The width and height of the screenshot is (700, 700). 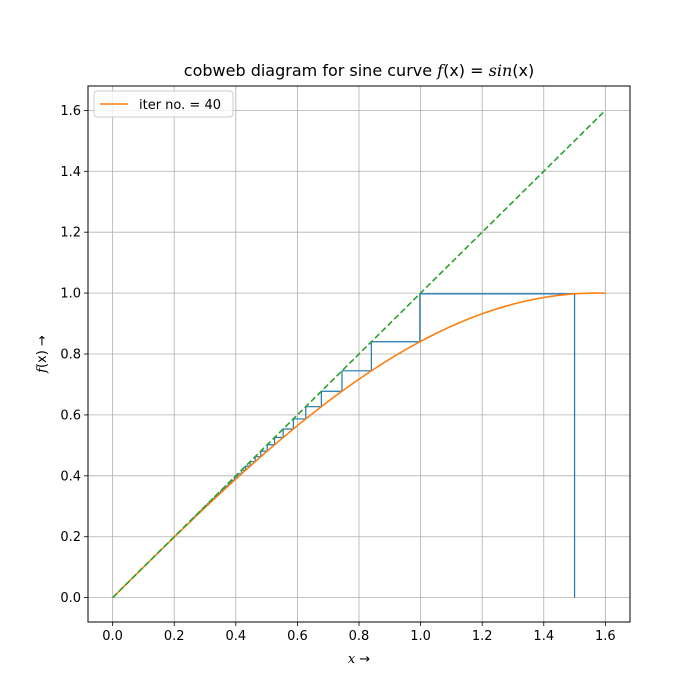 I want to click on x-tick-label: 0.8, so click(x=359, y=636).